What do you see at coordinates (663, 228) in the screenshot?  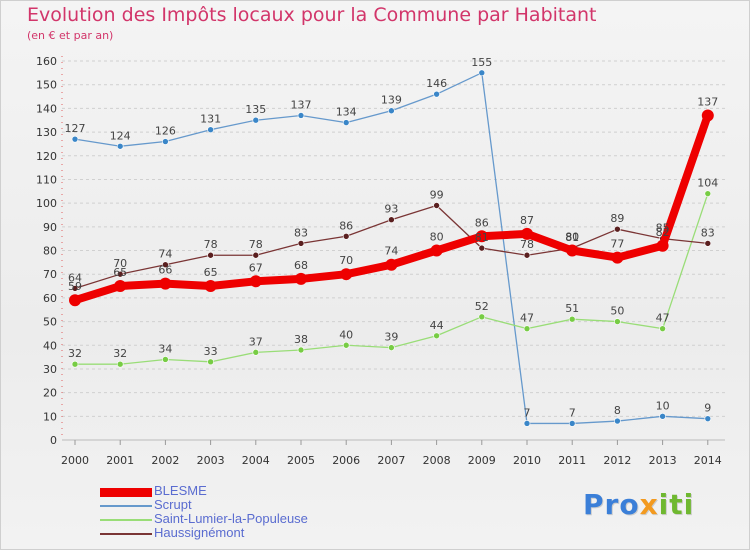 I see `data-label: 85` at bounding box center [663, 228].